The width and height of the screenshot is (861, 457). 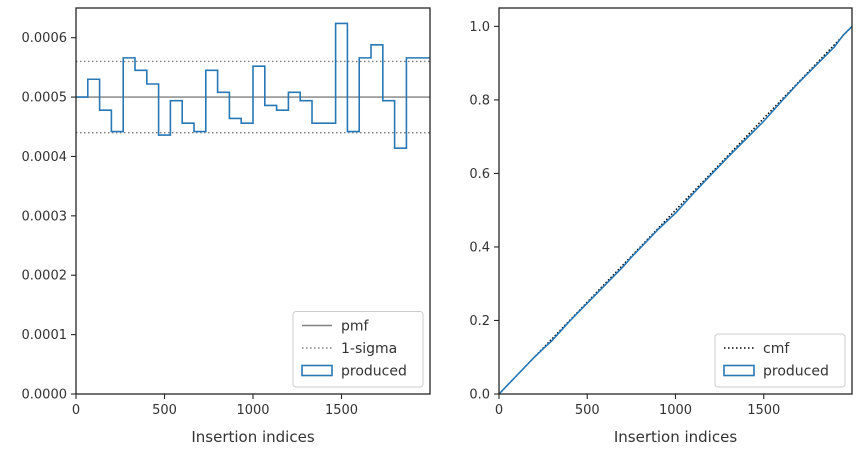 I want to click on y-tick-label: 0.0002, so click(x=45, y=276).